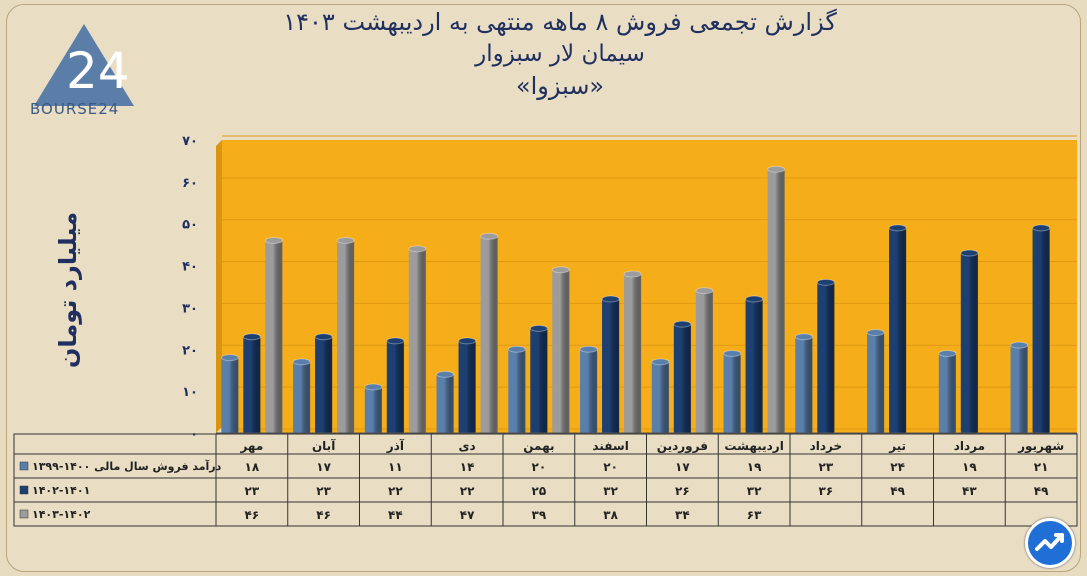  I want to click on y-tick-label: ۳۰, so click(190, 308).